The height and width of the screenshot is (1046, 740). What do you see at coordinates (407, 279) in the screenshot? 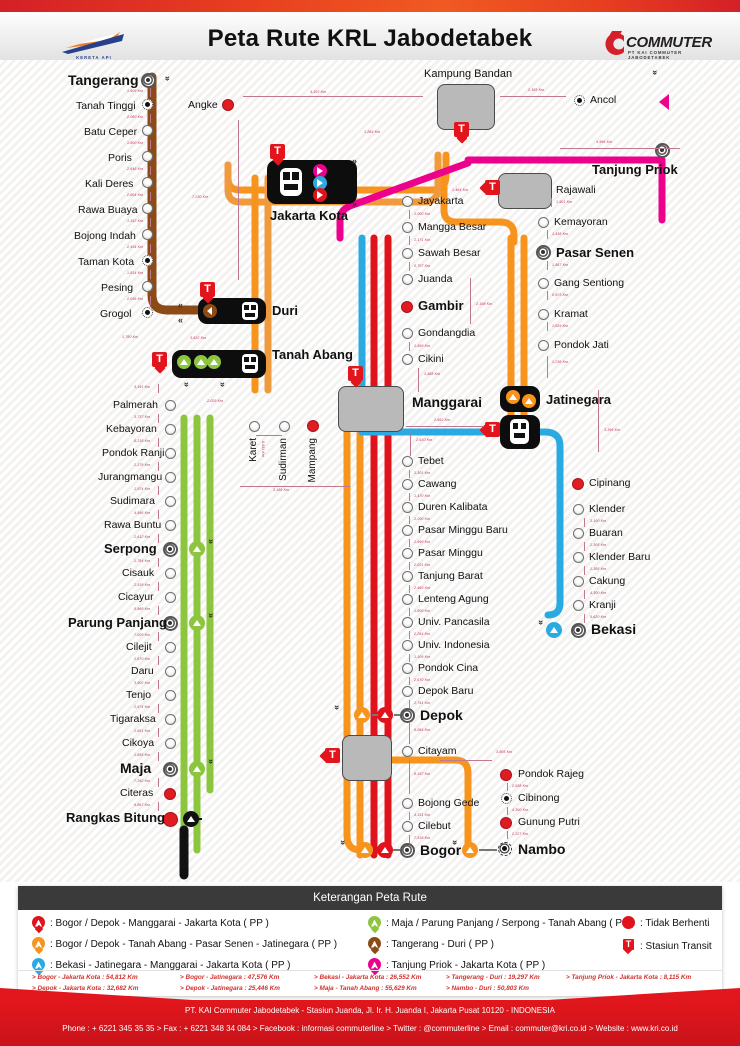
I see `station-dot-juanda` at bounding box center [407, 279].